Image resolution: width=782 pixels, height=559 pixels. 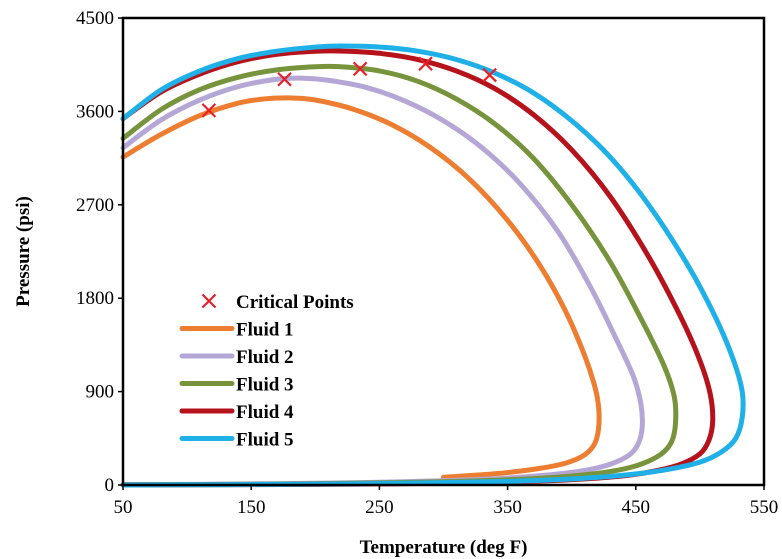 I want to click on y-tick-label: 1800, so click(x=95, y=298).